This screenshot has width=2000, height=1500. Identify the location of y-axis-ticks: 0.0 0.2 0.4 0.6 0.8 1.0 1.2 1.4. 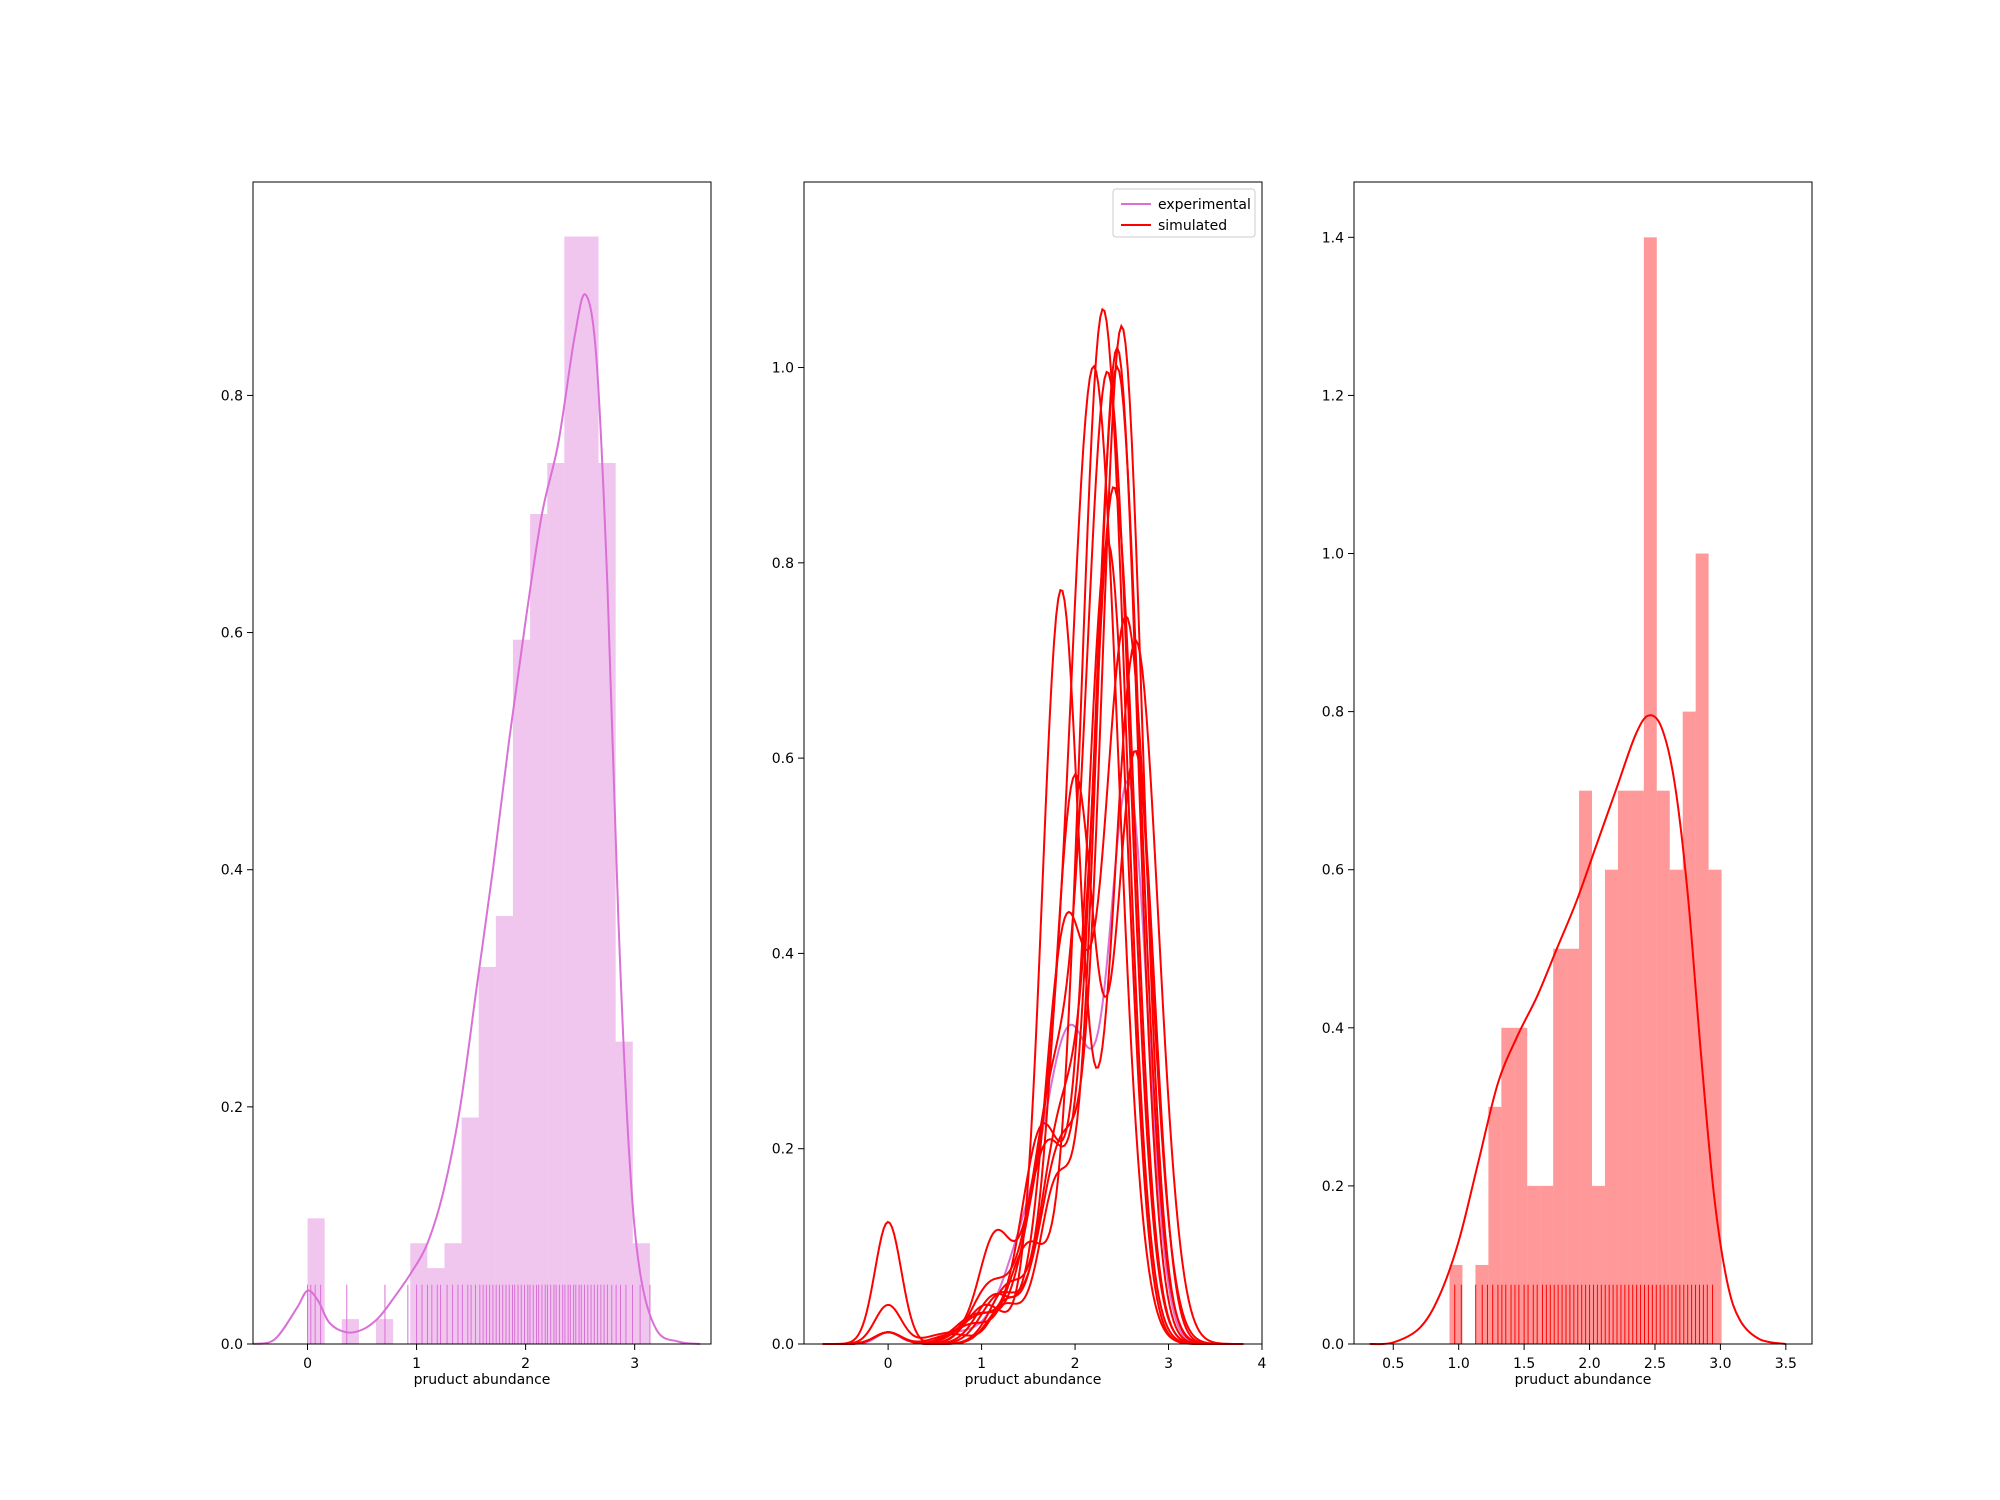
(1338, 791).